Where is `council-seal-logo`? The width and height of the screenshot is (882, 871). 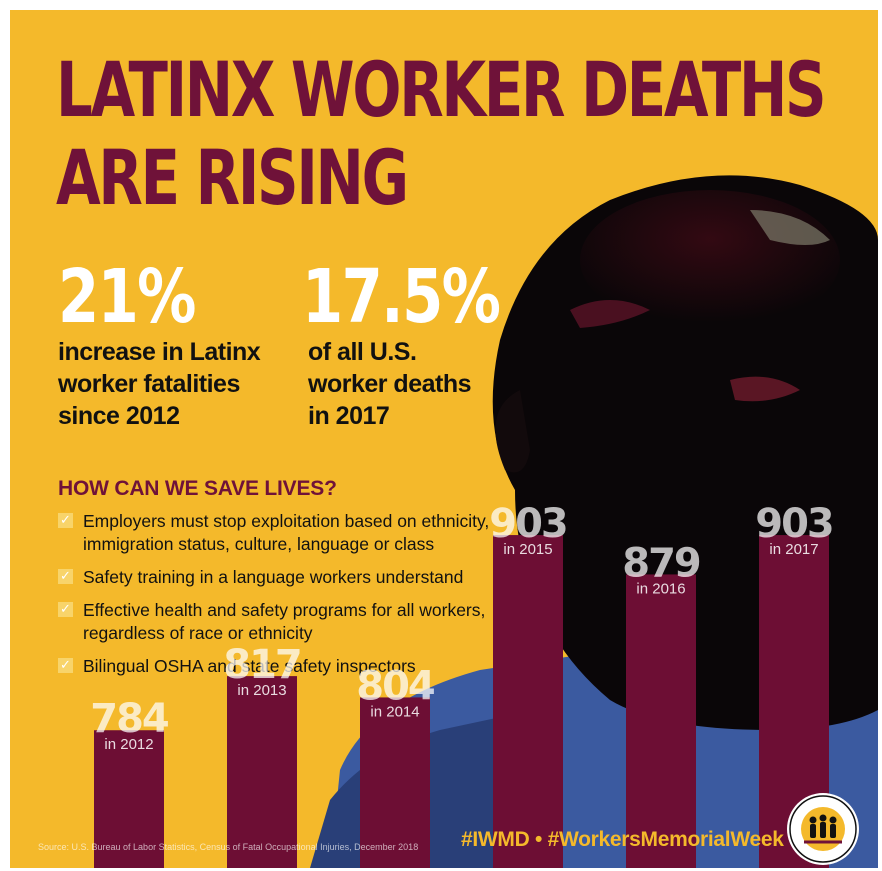
council-seal-logo is located at coordinates (823, 829).